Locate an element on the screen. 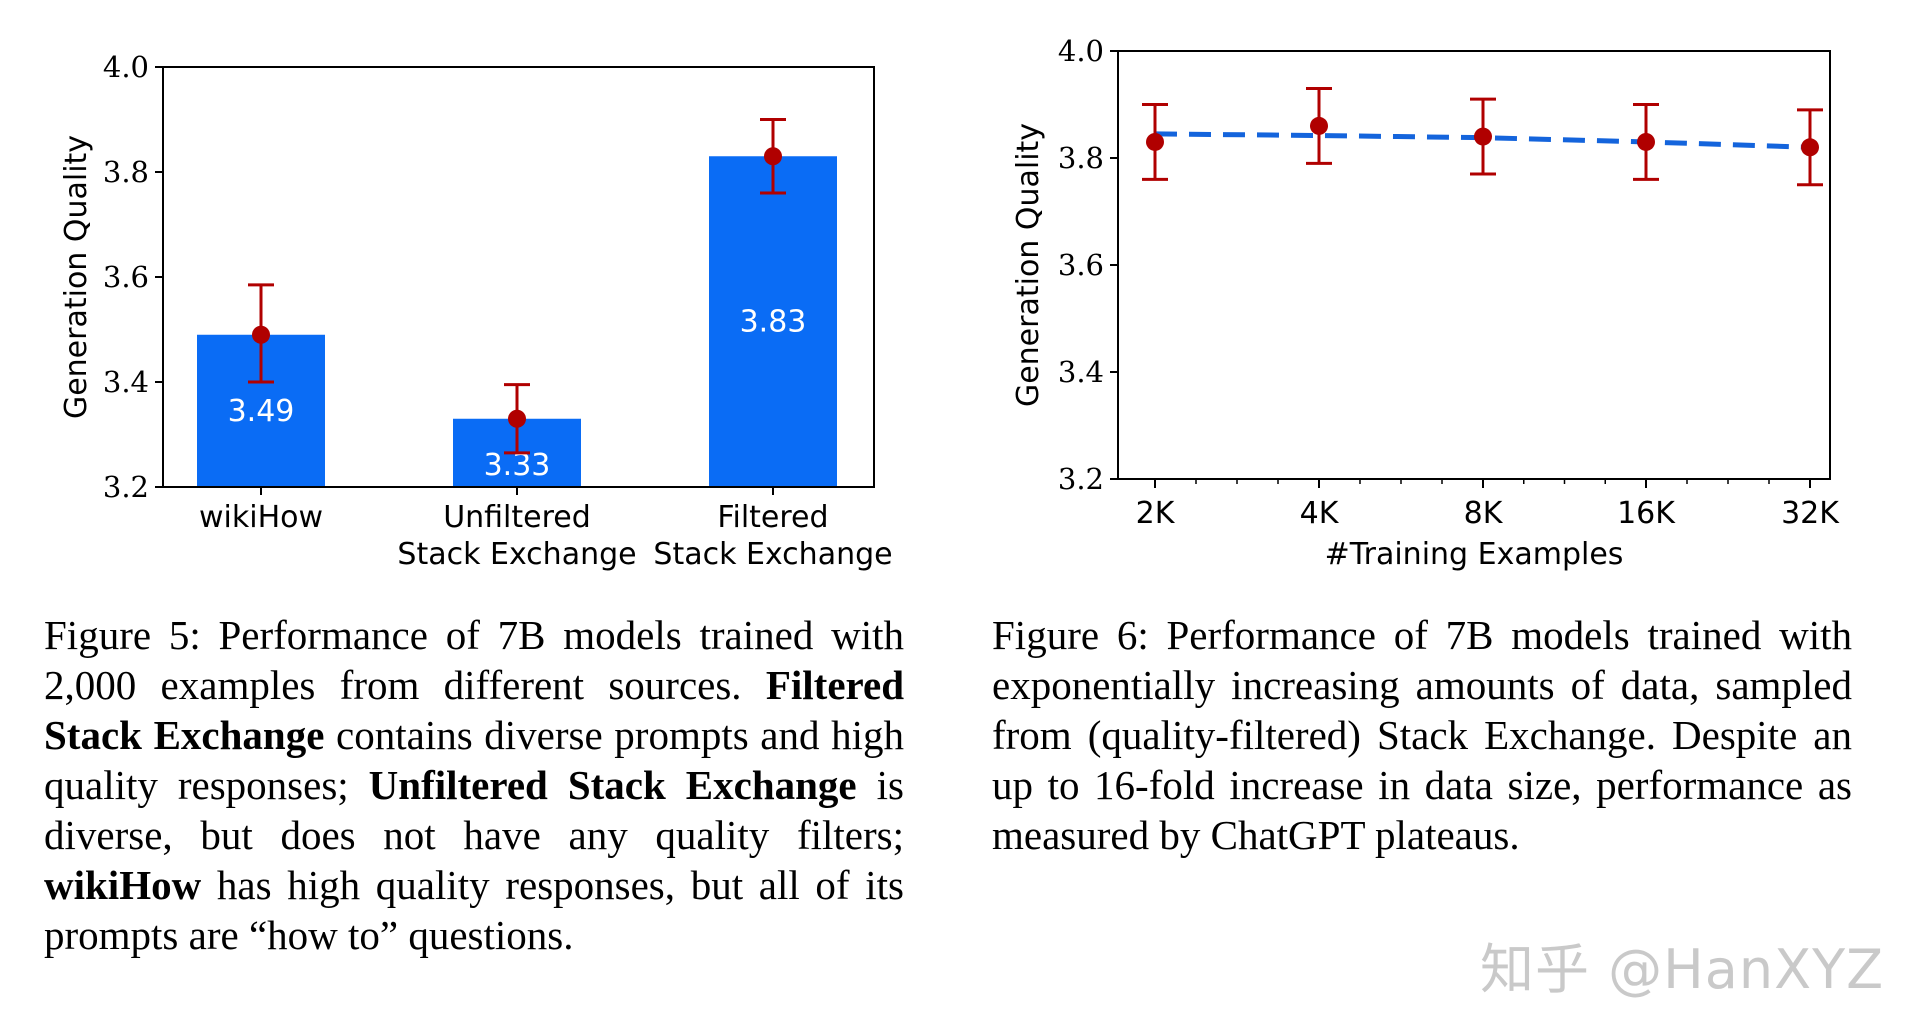 The height and width of the screenshot is (1030, 1914). figure-6-ytick-label: 4.0 is located at coordinates (1081, 51).